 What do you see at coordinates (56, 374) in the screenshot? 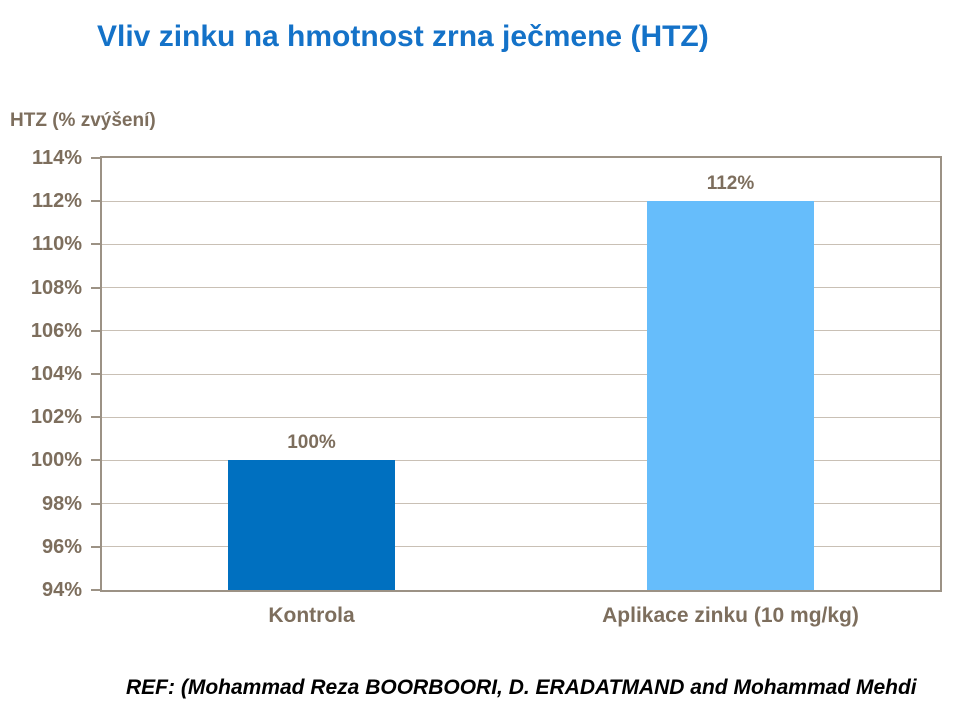
I see `y-tick-label-104: 104%` at bounding box center [56, 374].